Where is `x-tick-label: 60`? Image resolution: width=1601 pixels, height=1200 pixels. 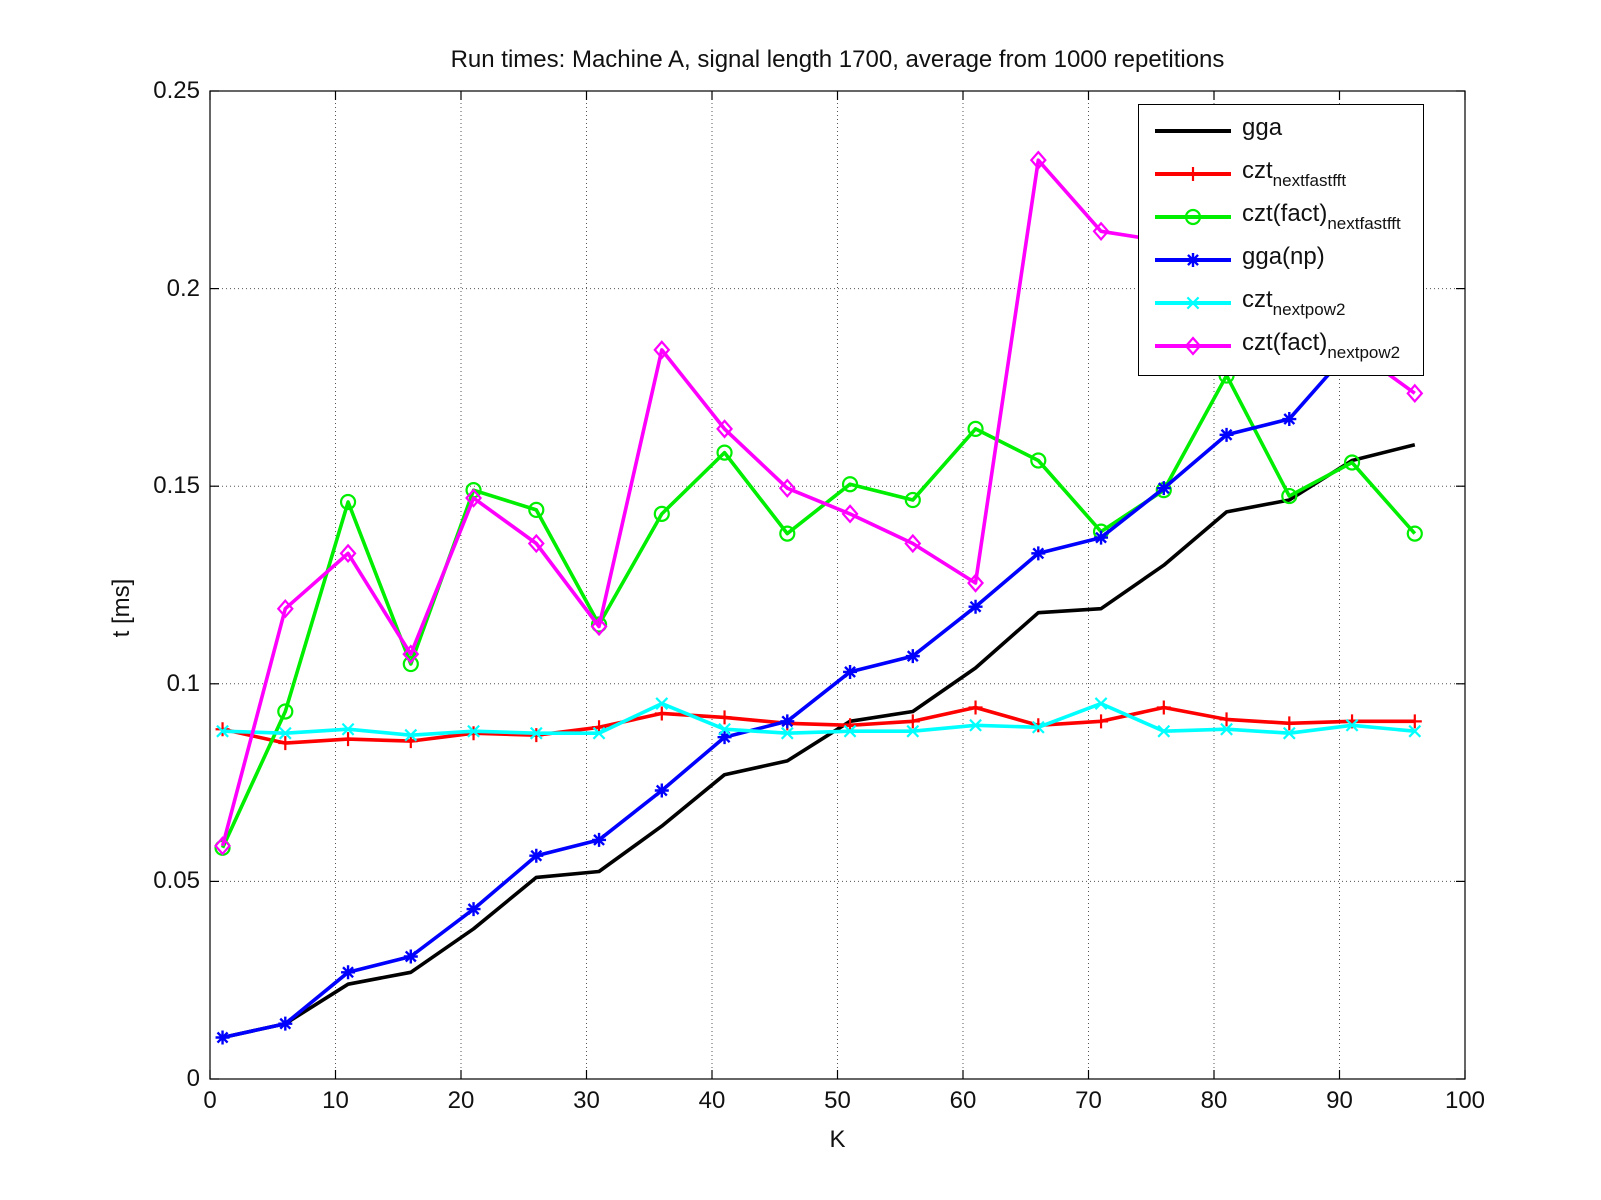
x-tick-label: 60 is located at coordinates (963, 1100).